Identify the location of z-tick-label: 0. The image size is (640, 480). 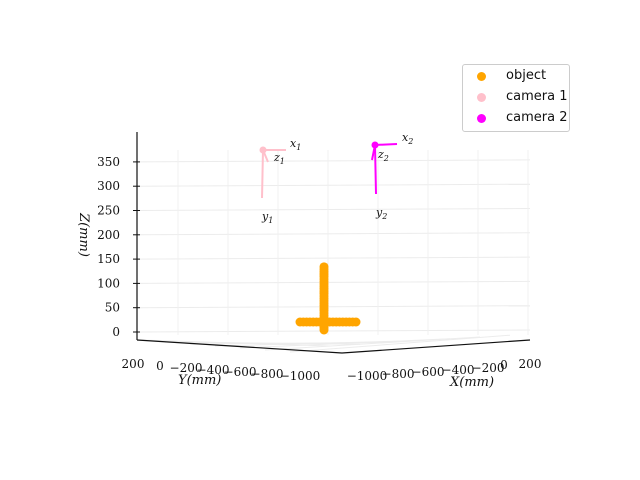
(116, 332).